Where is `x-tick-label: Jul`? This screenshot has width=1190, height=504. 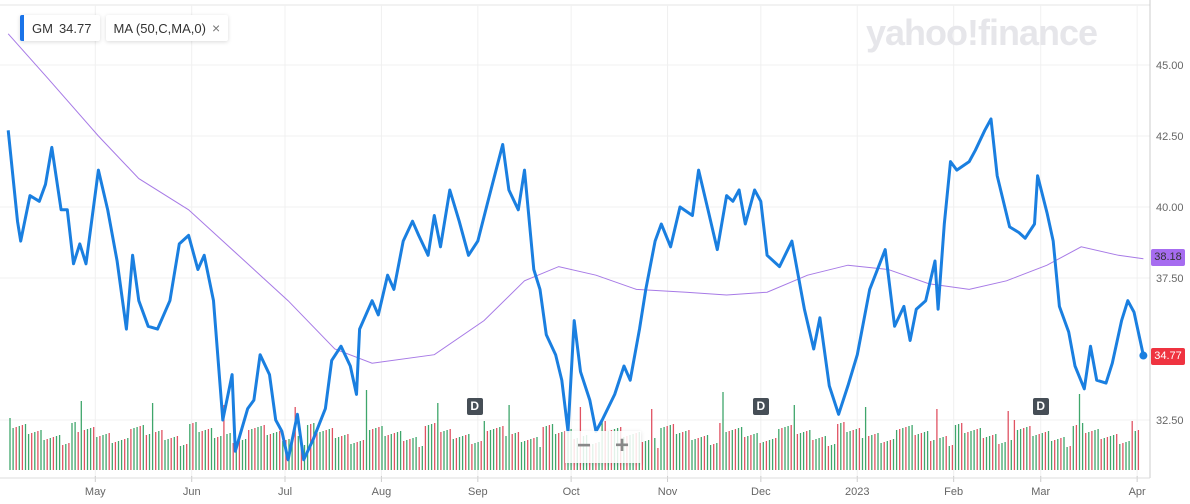 x-tick-label: Jul is located at coordinates (285, 492).